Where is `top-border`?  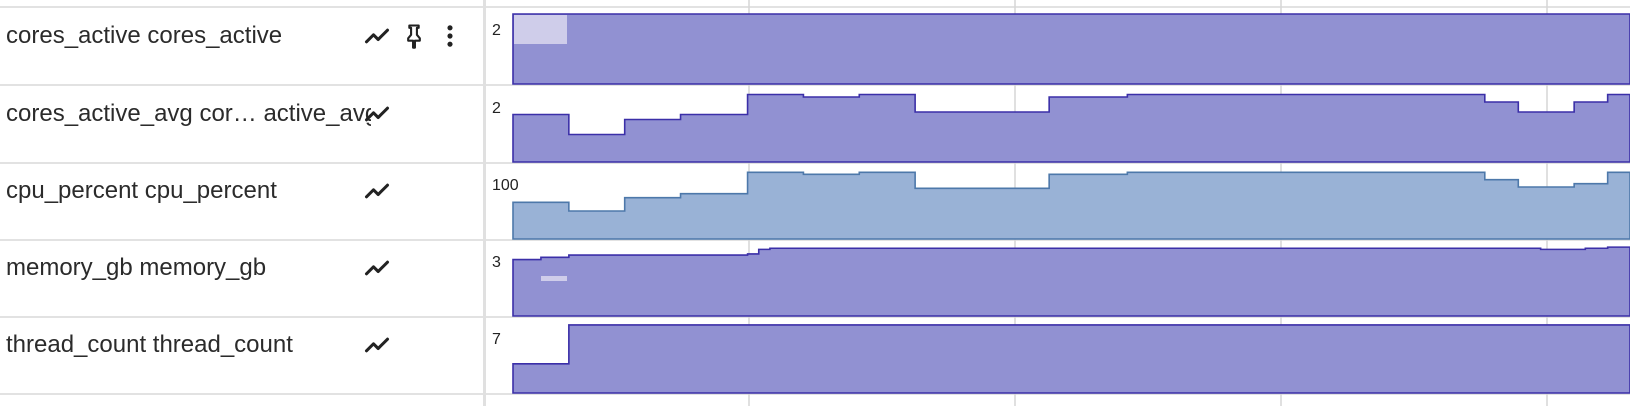
top-border is located at coordinates (815, 7).